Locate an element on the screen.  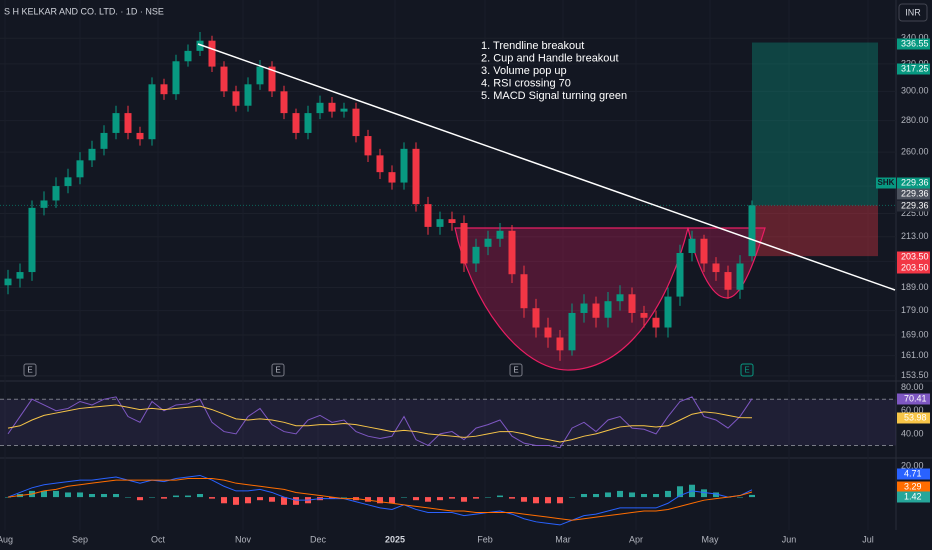
x-tick-label: Oct is located at coordinates (158, 539).